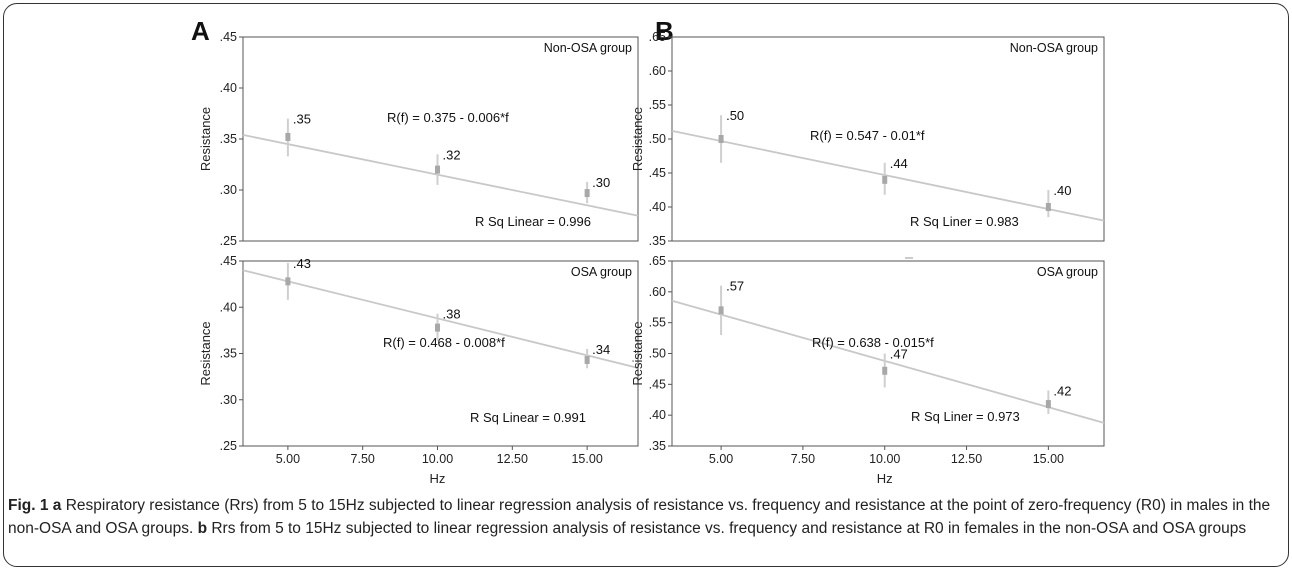  I want to click on panel2-xtick-label: 10.00, so click(437, 459).